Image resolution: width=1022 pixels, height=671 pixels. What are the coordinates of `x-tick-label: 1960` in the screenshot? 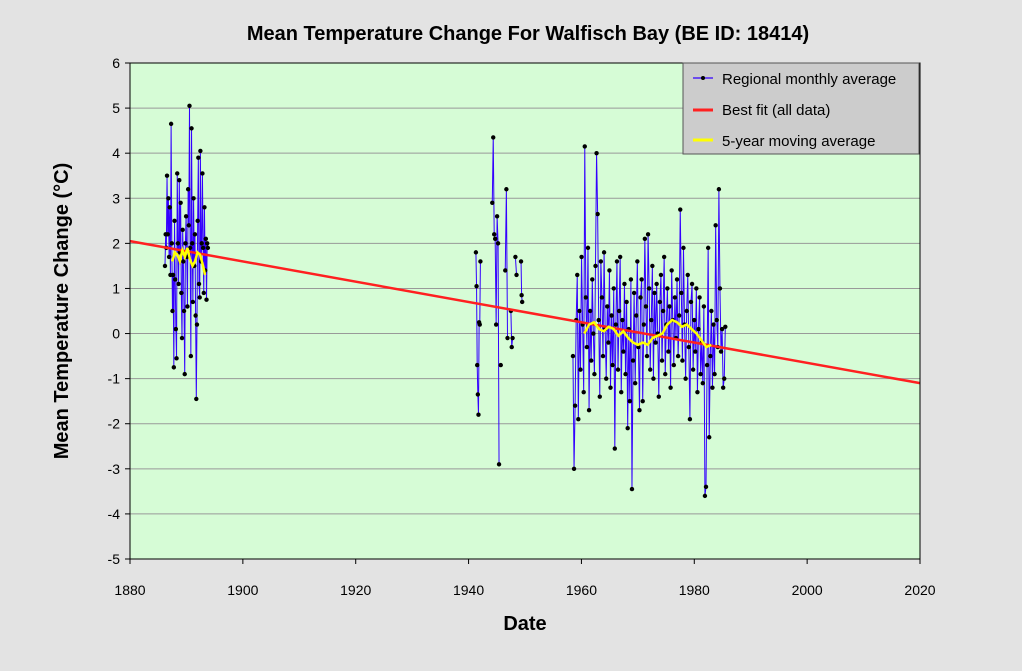 It's located at (581, 590).